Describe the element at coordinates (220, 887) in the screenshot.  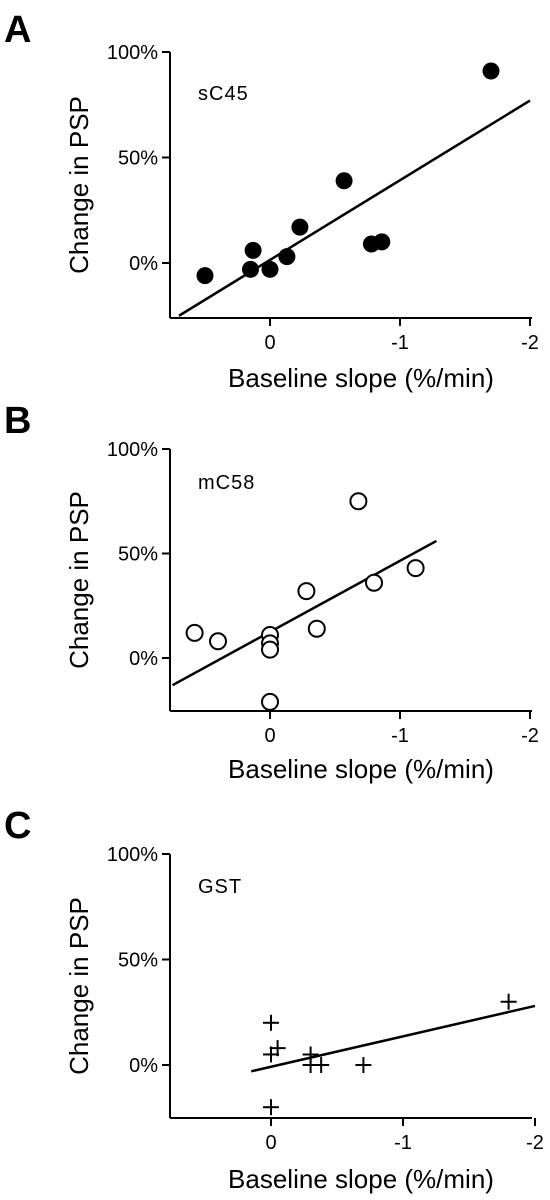
I see `panel-name: GST` at that location.